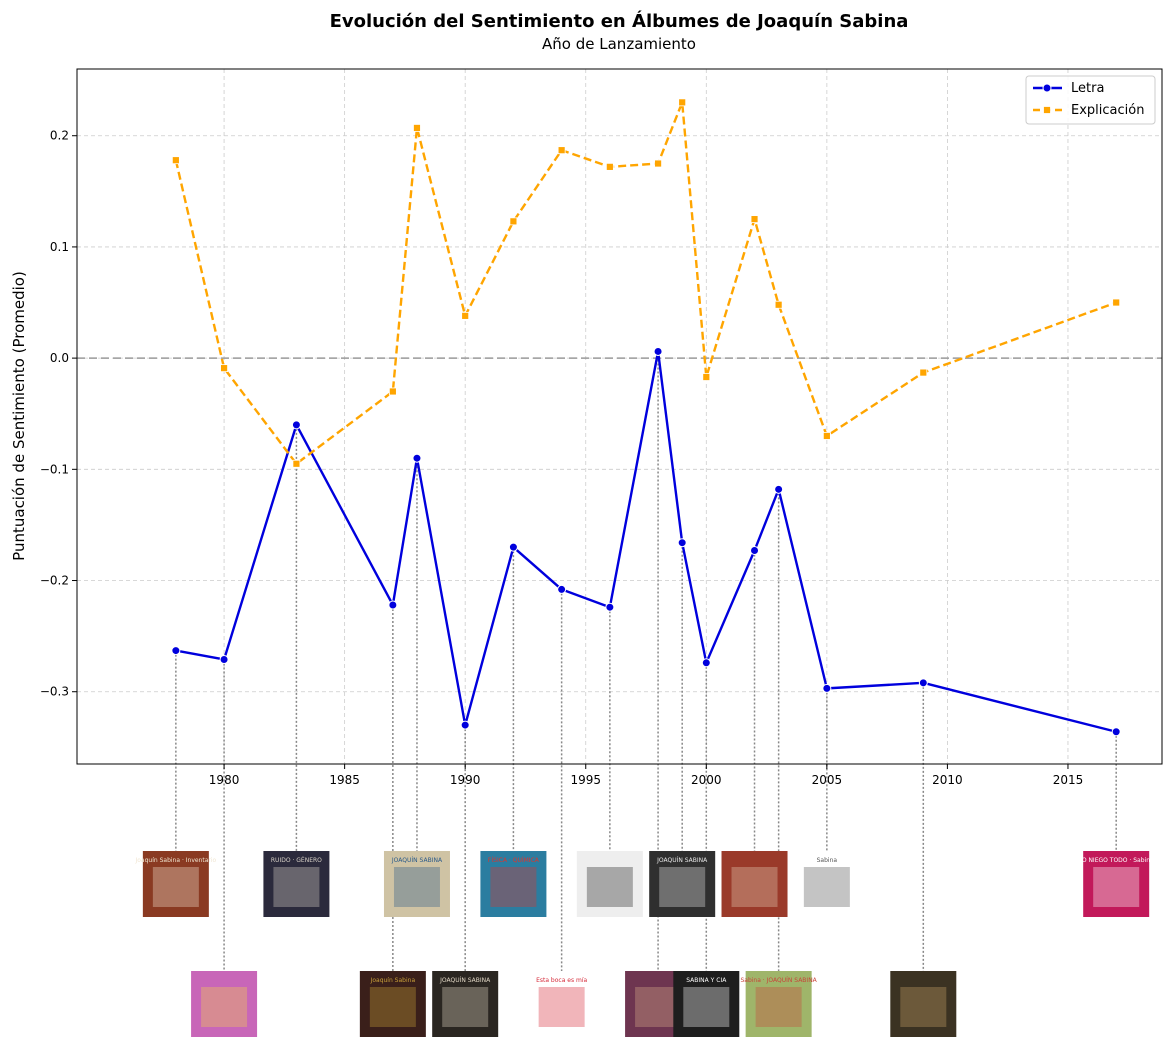 The width and height of the screenshot is (1171, 1048). Describe the element at coordinates (706, 980) in the screenshot. I see `album-cover-text: SABINA Y CIA` at that location.